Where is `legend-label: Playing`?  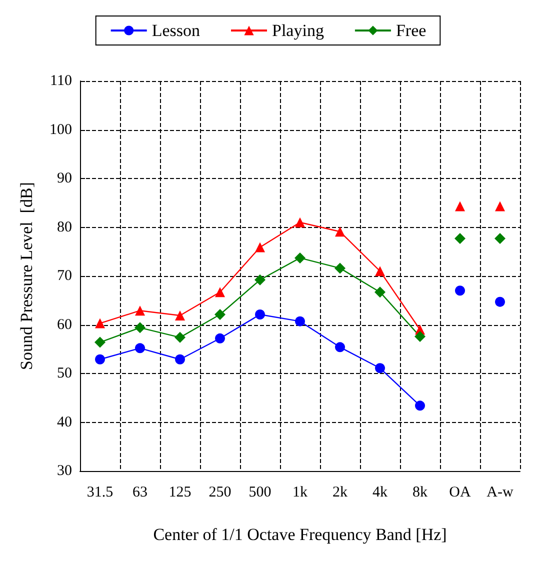
legend-label: Playing is located at coordinates (298, 30).